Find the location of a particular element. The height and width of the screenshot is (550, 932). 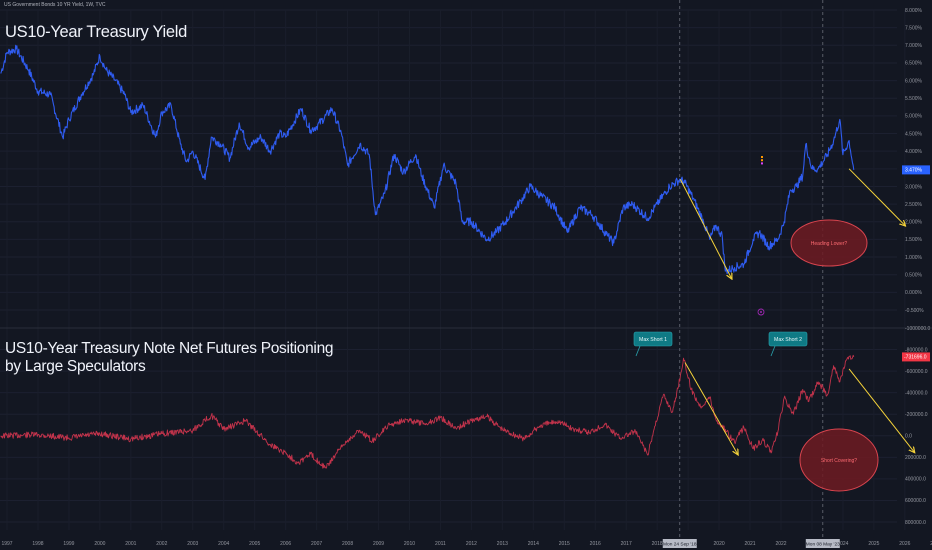

x-axis-tick-label: 2012 is located at coordinates (471, 544).